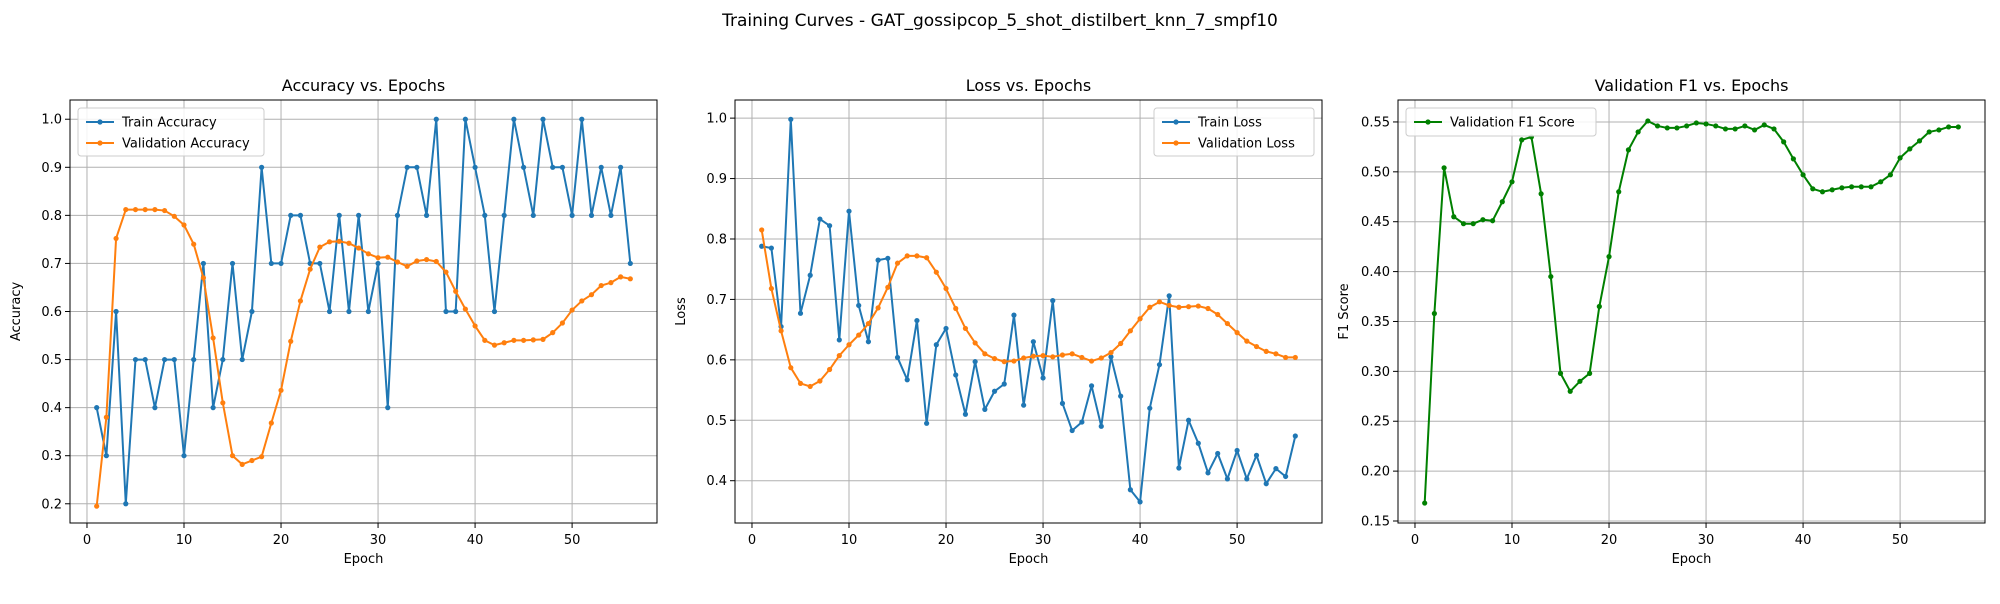  I want to click on x-tick-label: 50, so click(572, 540).